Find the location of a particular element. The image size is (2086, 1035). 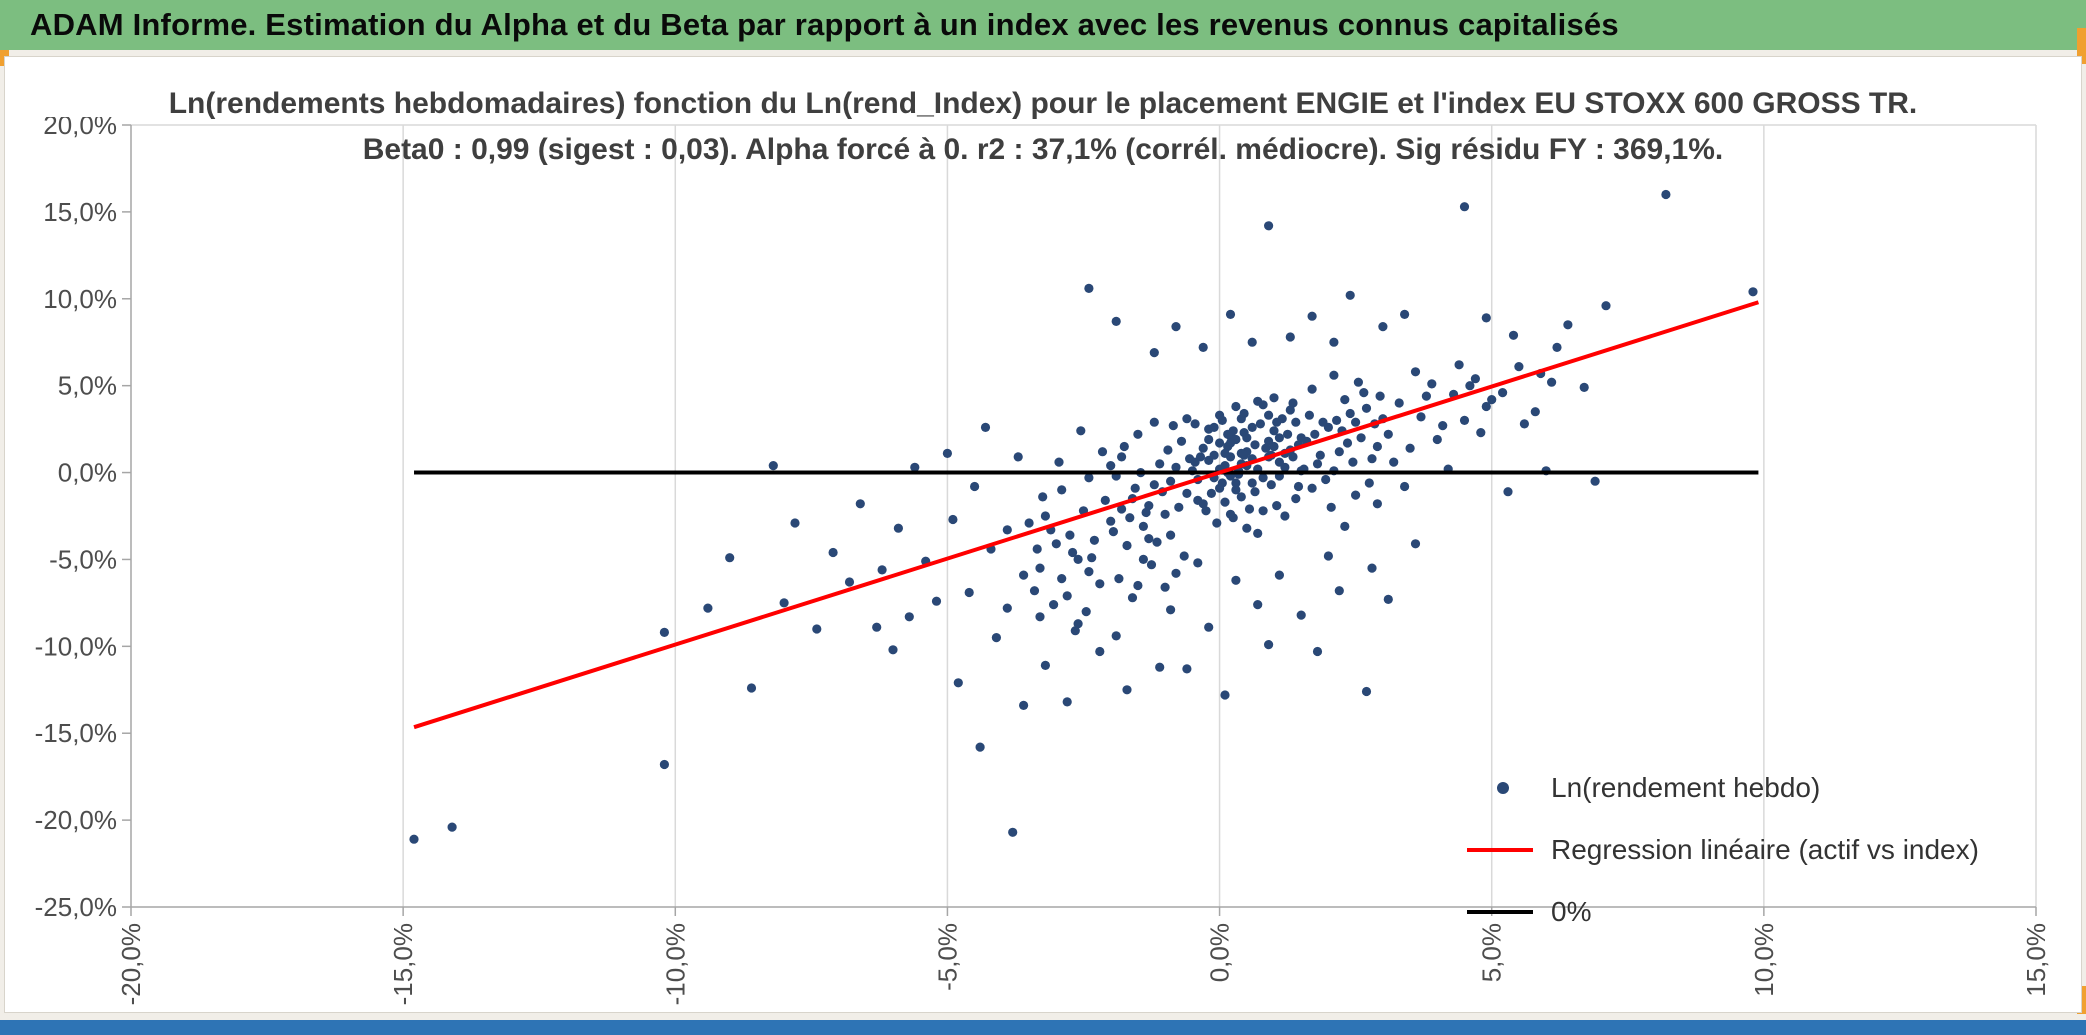

svg-text: -25,0% is located at coordinates (76, 907).